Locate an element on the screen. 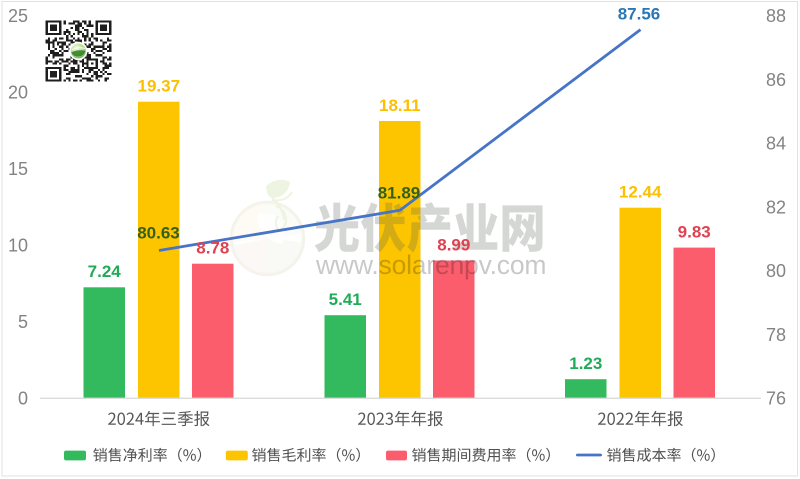 The width and height of the screenshot is (800, 479). svg-text: 5.41 is located at coordinates (345, 299).